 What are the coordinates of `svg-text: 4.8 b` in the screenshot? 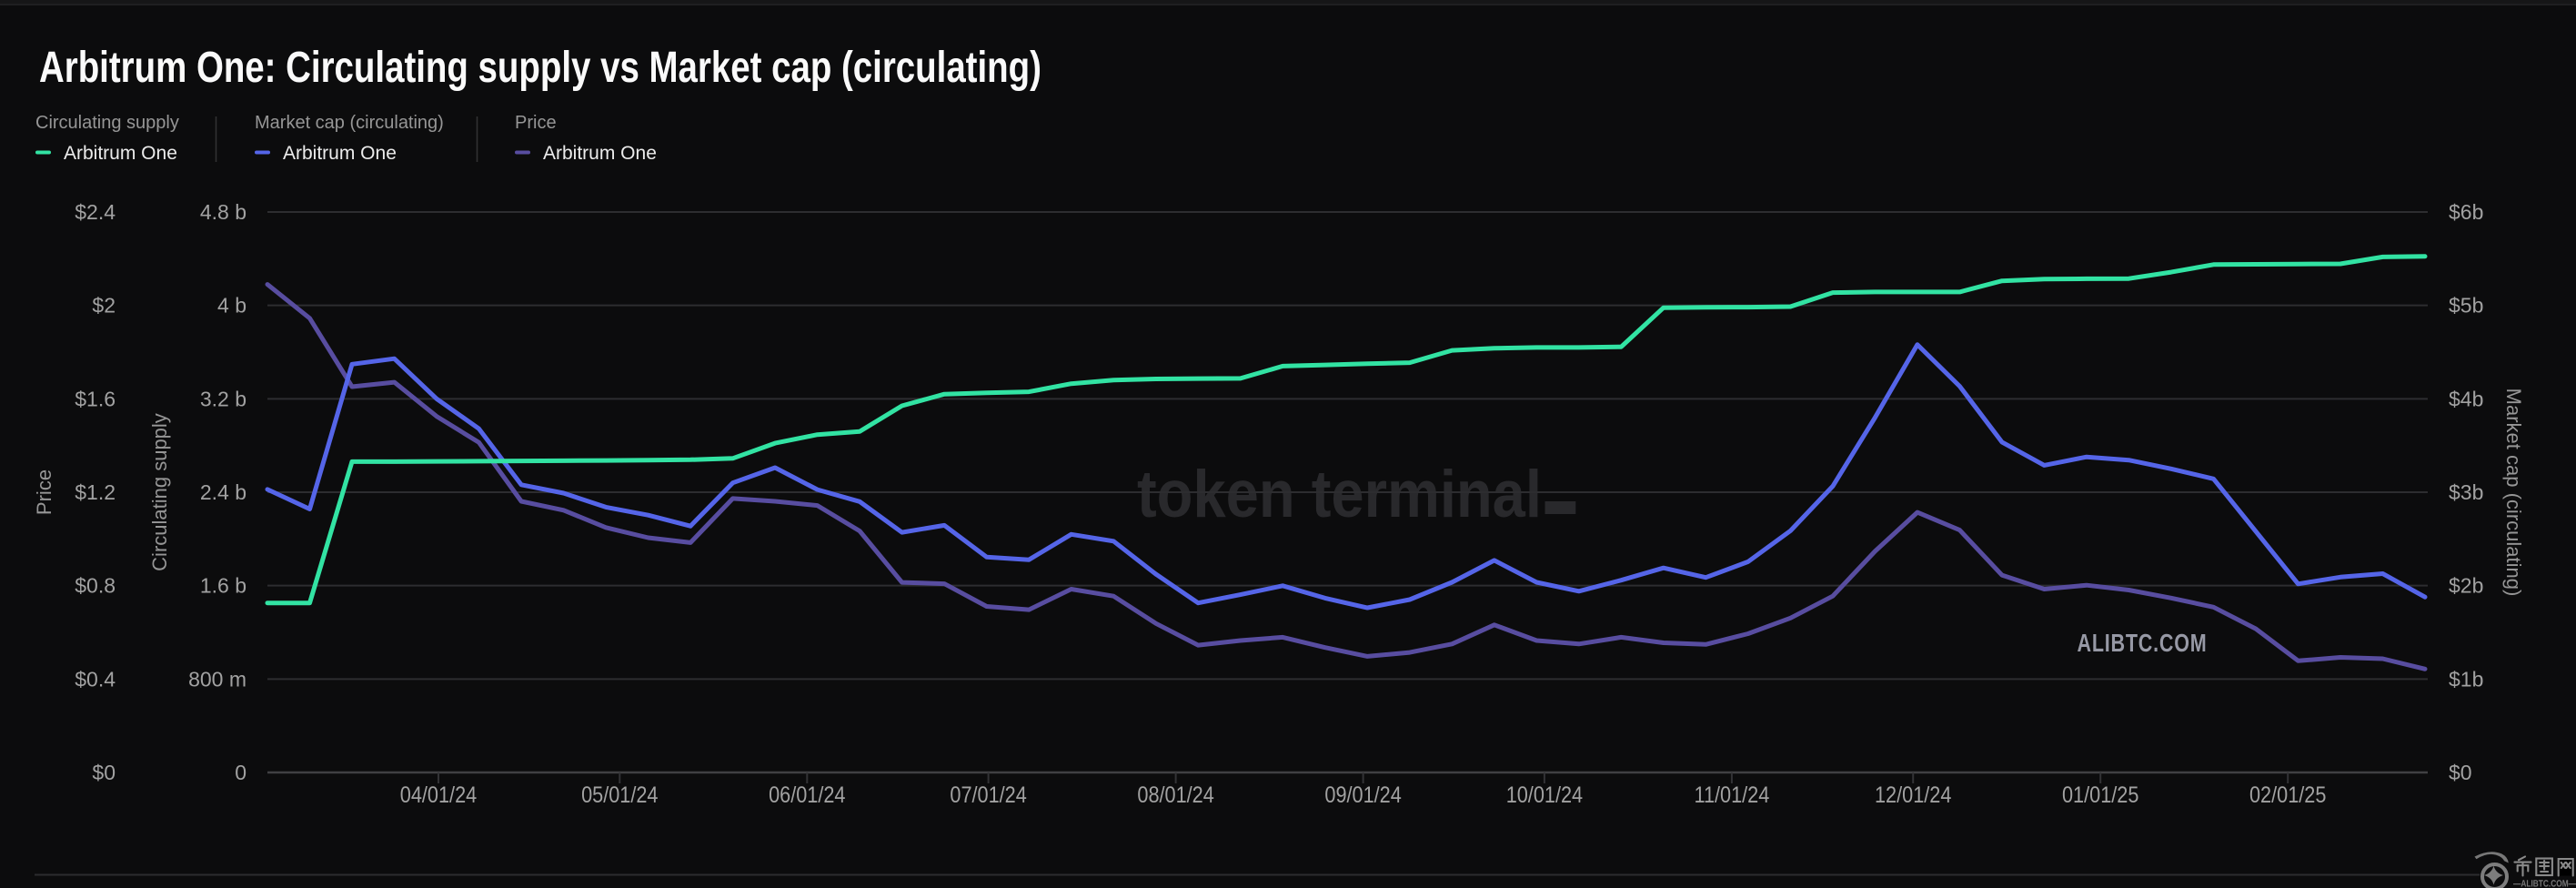 It's located at (223, 212).